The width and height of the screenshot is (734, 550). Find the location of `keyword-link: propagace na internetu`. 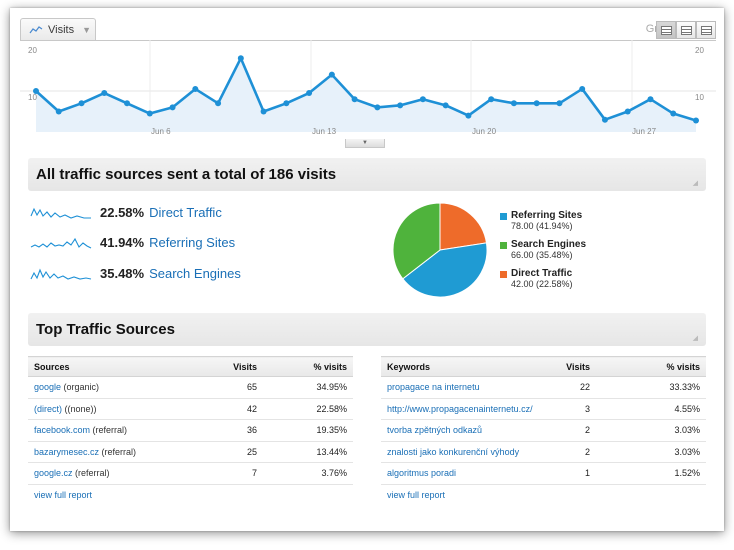

keyword-link: propagace na internetu is located at coordinates (433, 387).